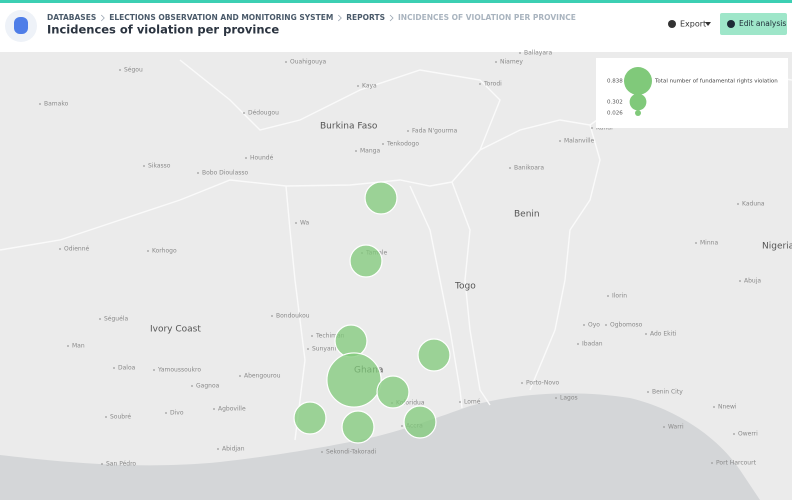 Image resolution: width=792 pixels, height=500 pixels. Describe the element at coordinates (676, 427) in the screenshot. I see `place-label: Warri` at that location.